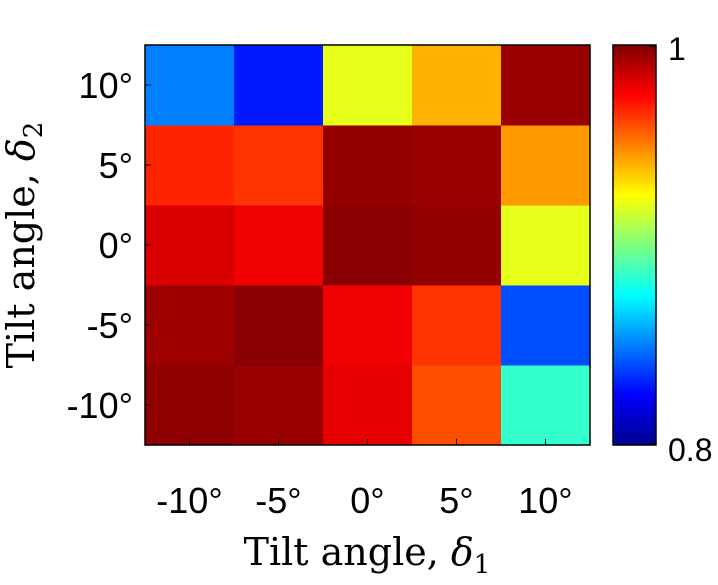 This screenshot has height=585, width=718. I want to click on y-tick-label: 0°, so click(116, 245).